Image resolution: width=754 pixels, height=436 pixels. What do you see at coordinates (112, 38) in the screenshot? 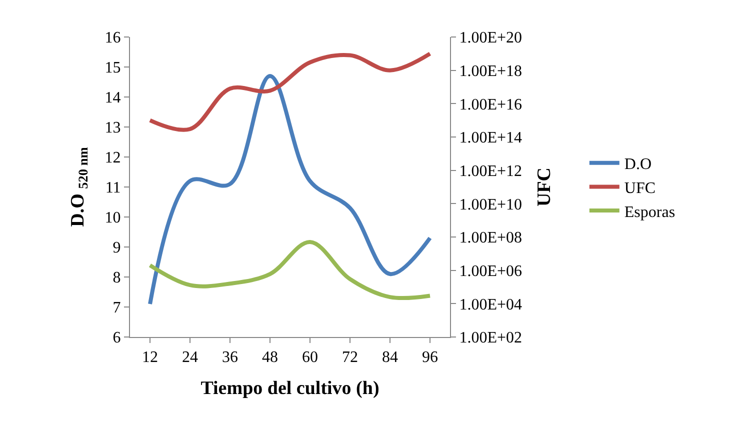
I see `y-tick-label: 16` at bounding box center [112, 38].